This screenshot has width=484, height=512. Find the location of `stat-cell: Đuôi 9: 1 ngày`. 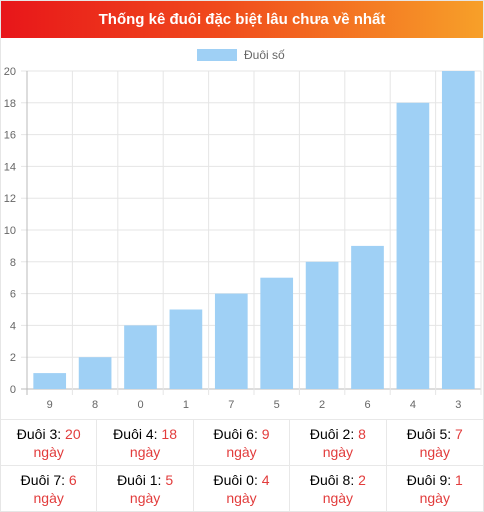

stat-cell: Đuôi 9: 1 ngày is located at coordinates (434, 488).